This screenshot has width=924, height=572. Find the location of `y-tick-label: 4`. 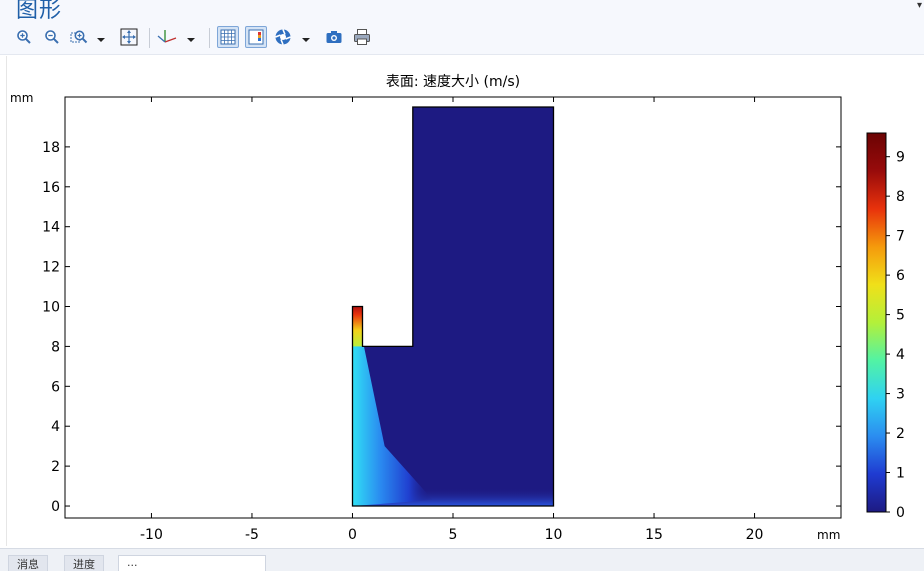

y-tick-label: 4 is located at coordinates (55, 427).